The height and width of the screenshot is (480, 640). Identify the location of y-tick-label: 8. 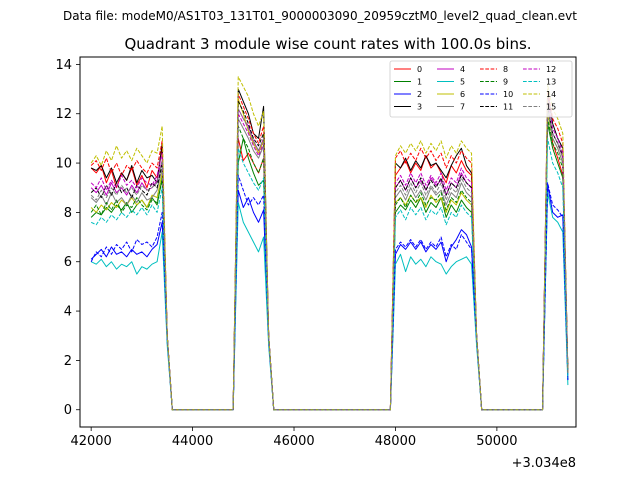
(68, 213).